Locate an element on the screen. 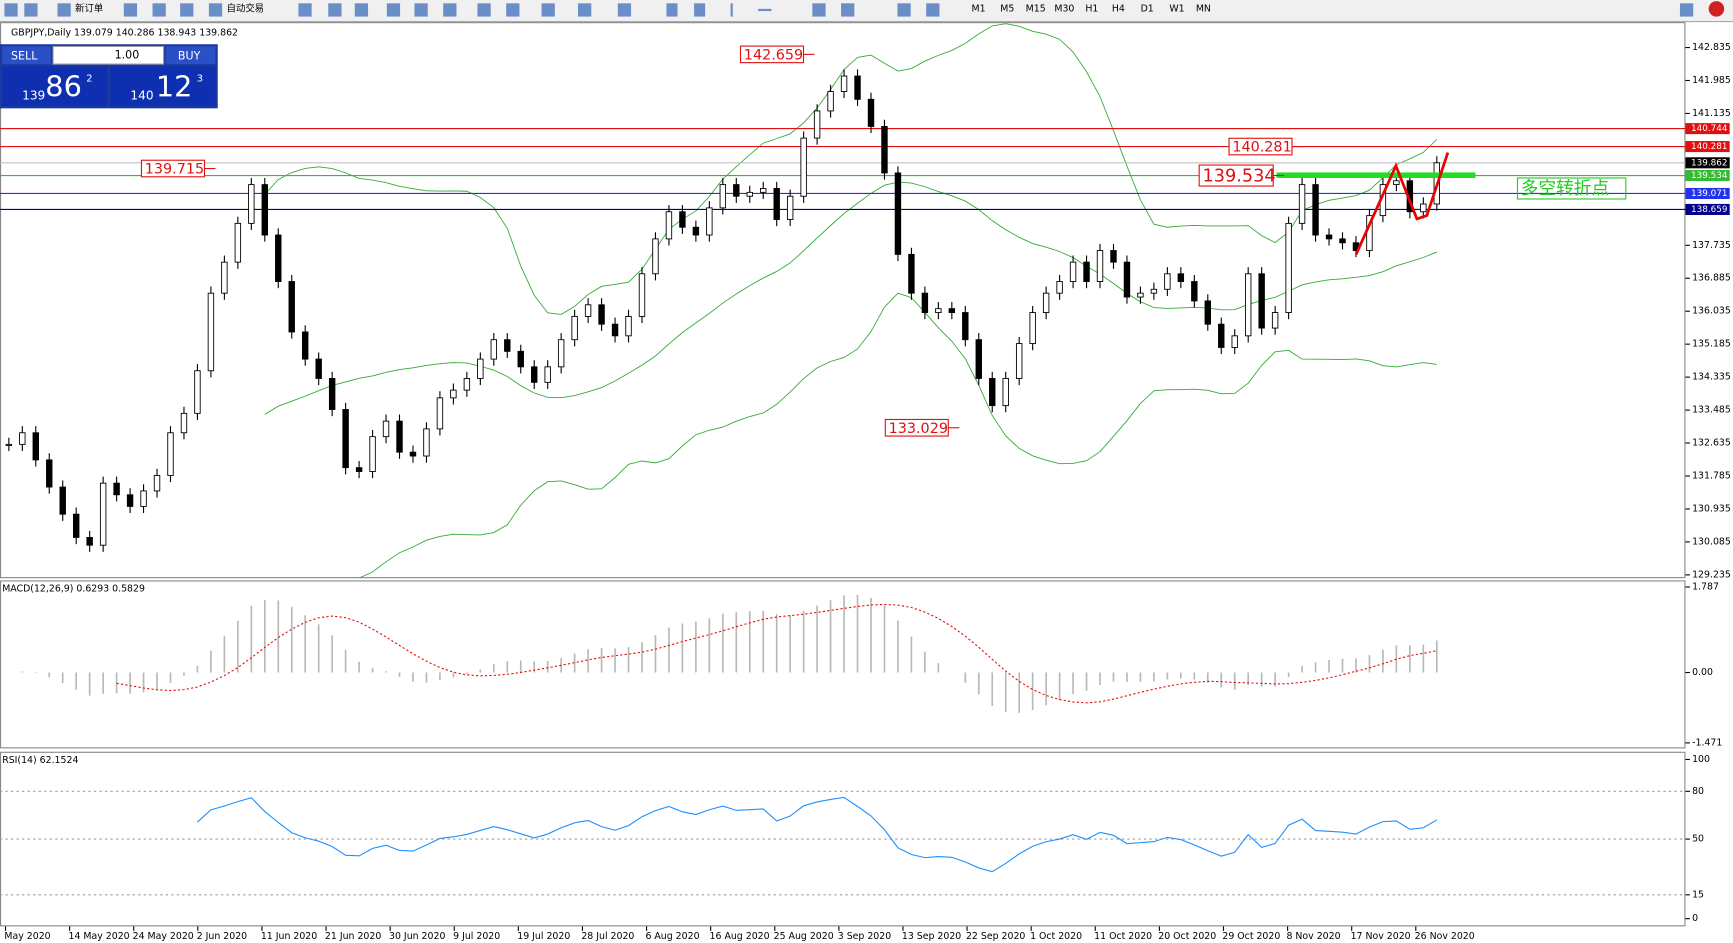  macd-plot is located at coordinates (729, 653).